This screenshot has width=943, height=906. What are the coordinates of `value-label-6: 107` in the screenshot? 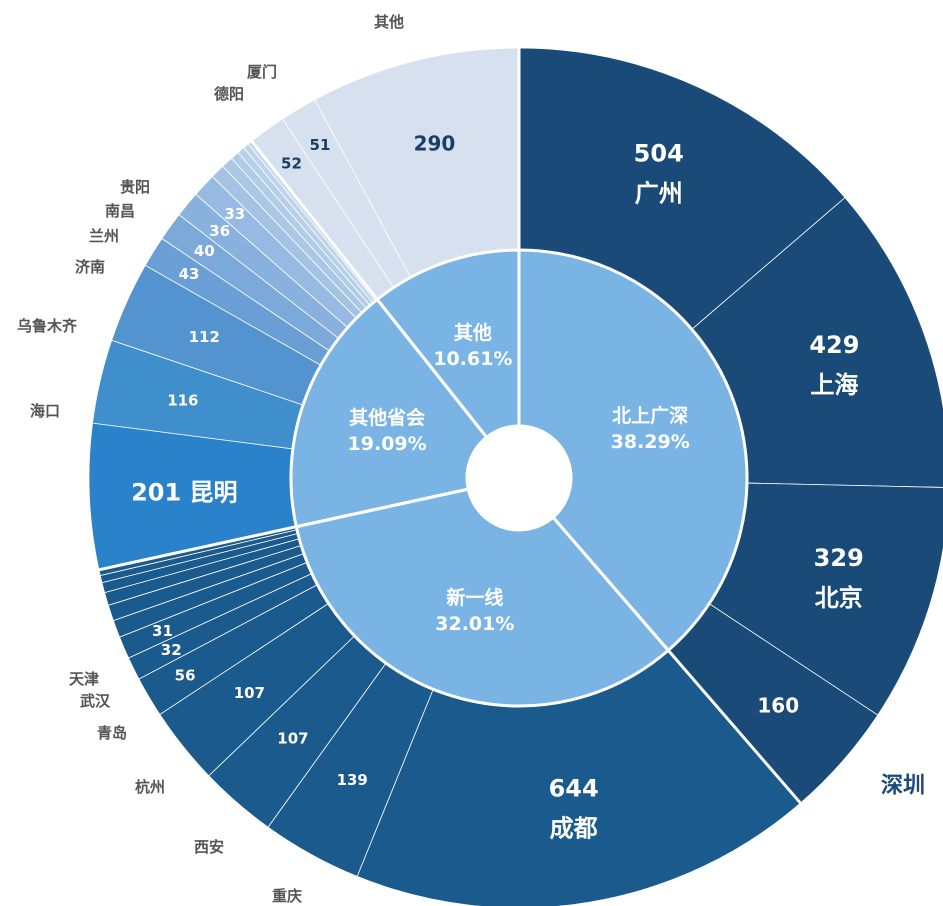 It's located at (292, 739).